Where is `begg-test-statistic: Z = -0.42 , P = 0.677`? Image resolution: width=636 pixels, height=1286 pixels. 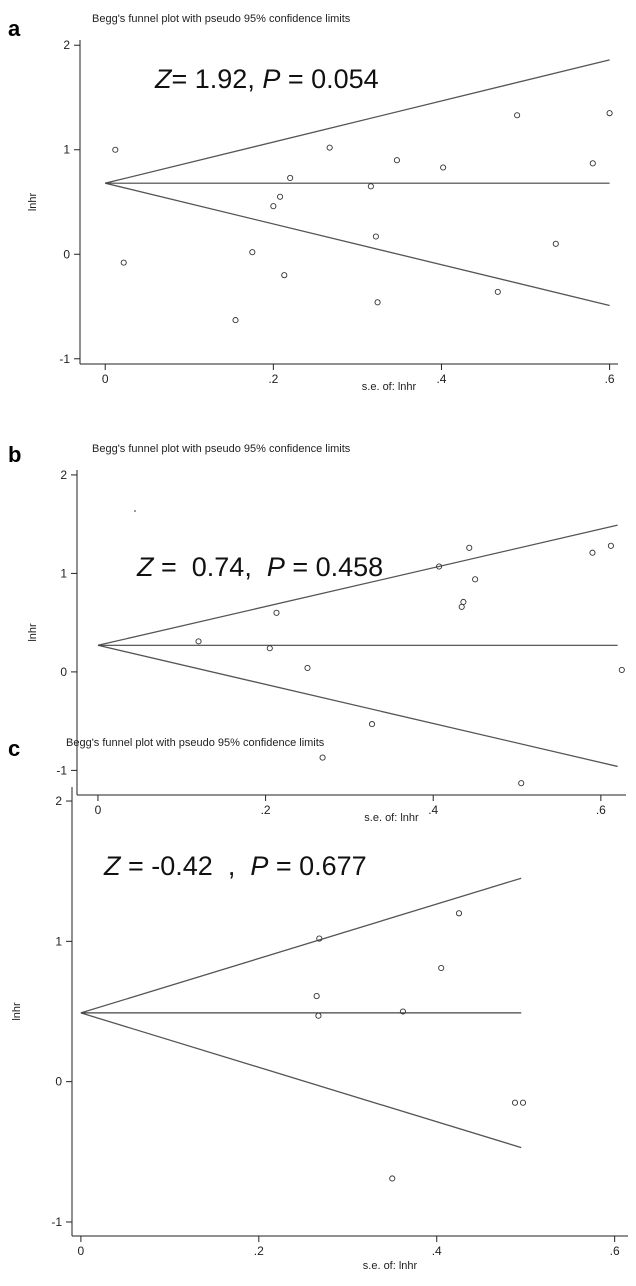
begg-test-statistic: Z = -0.42 , P = 0.677 is located at coordinates (235, 866).